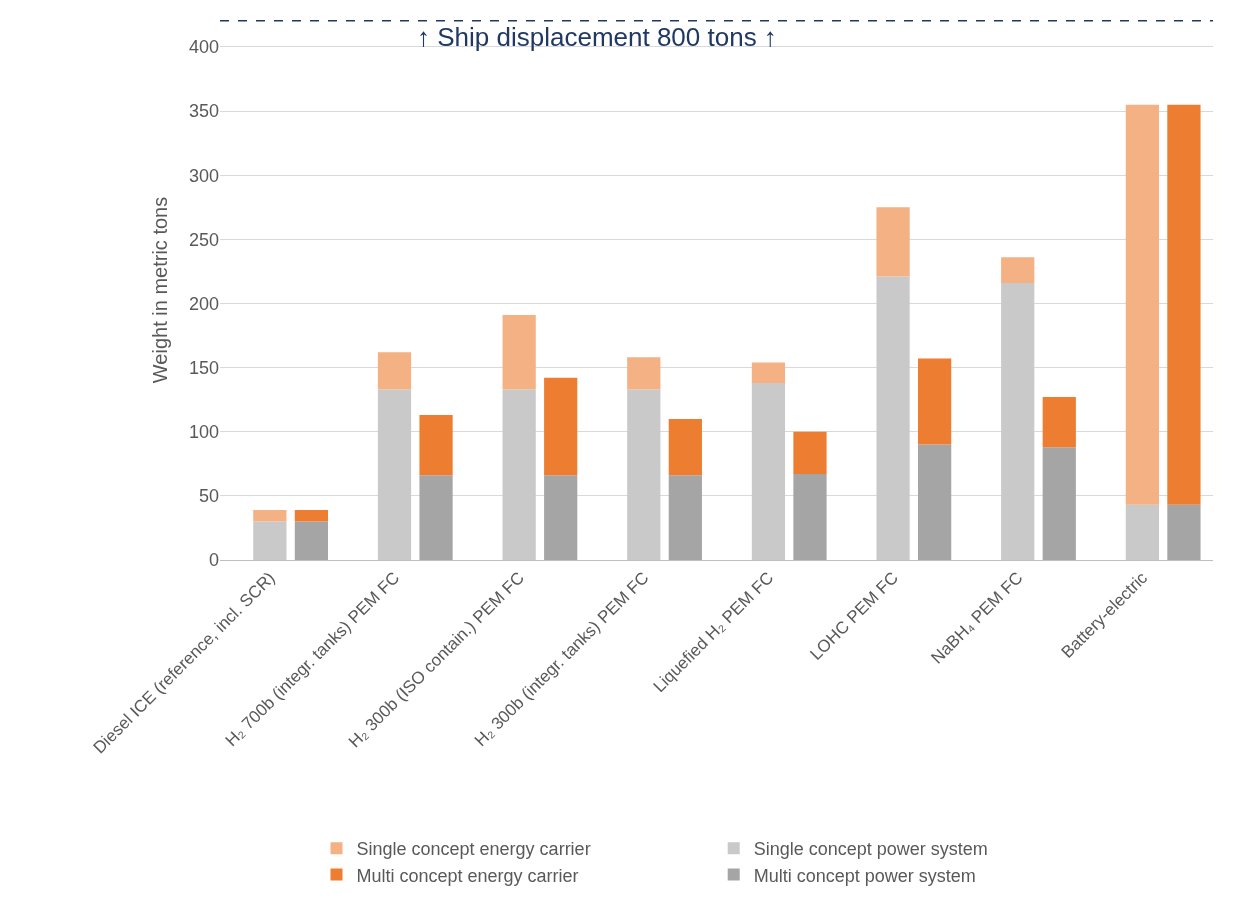 This screenshot has height=905, width=1233. I want to click on y-tick-label: 50, so click(208, 496).